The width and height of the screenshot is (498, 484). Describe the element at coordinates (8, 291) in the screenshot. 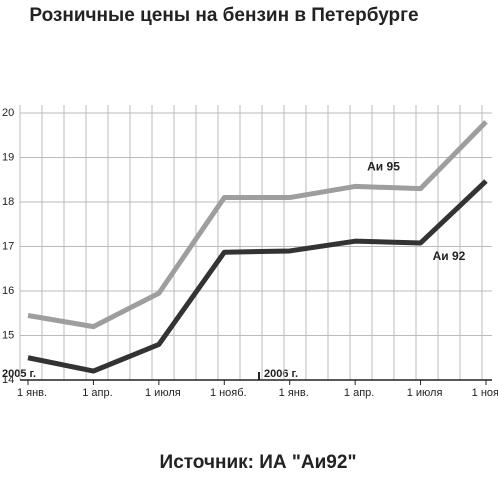

I see `y-tick-label: 16` at that location.